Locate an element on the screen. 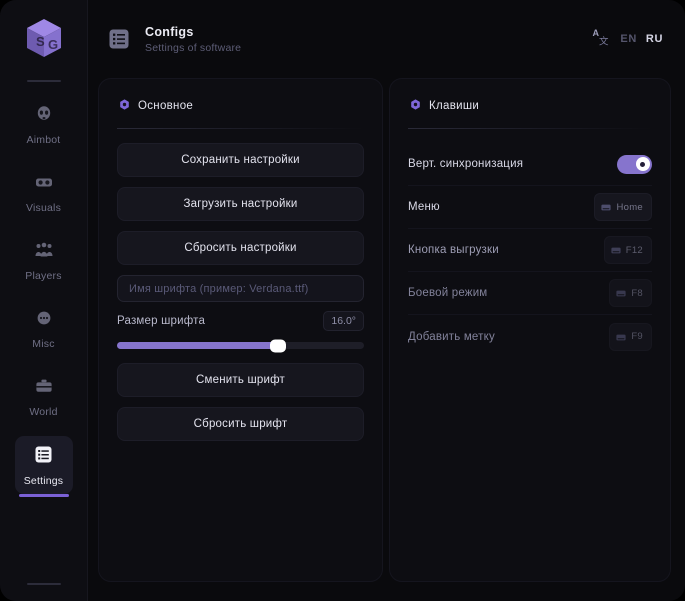 This screenshot has height=601, width=685. save-settings-button: Сохранить настройки is located at coordinates (240, 160).